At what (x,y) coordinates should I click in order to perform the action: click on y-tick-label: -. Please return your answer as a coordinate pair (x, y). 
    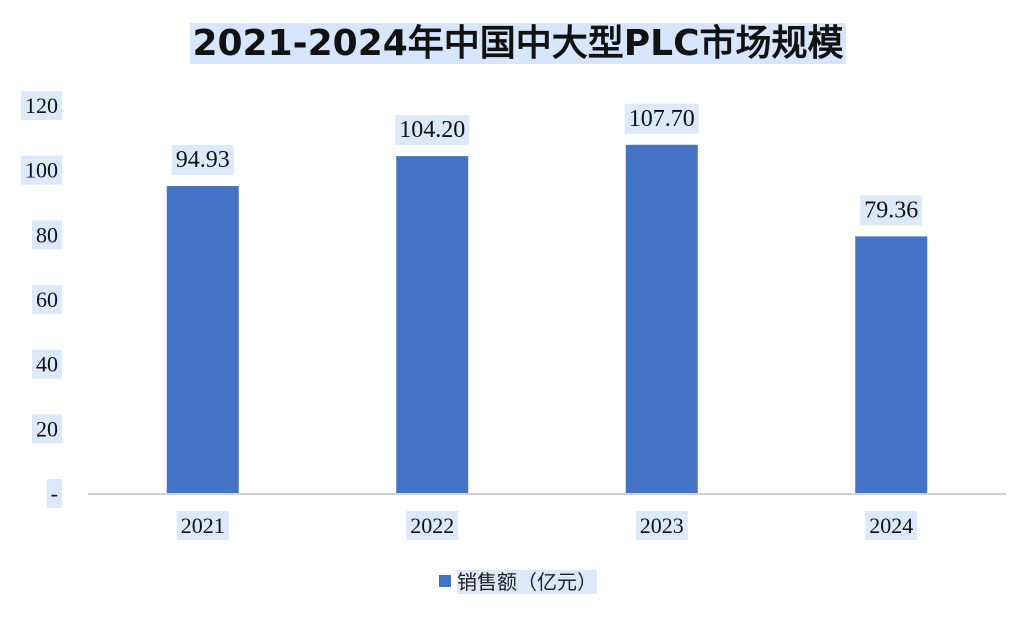
    Looking at the image, I should click on (54, 493).